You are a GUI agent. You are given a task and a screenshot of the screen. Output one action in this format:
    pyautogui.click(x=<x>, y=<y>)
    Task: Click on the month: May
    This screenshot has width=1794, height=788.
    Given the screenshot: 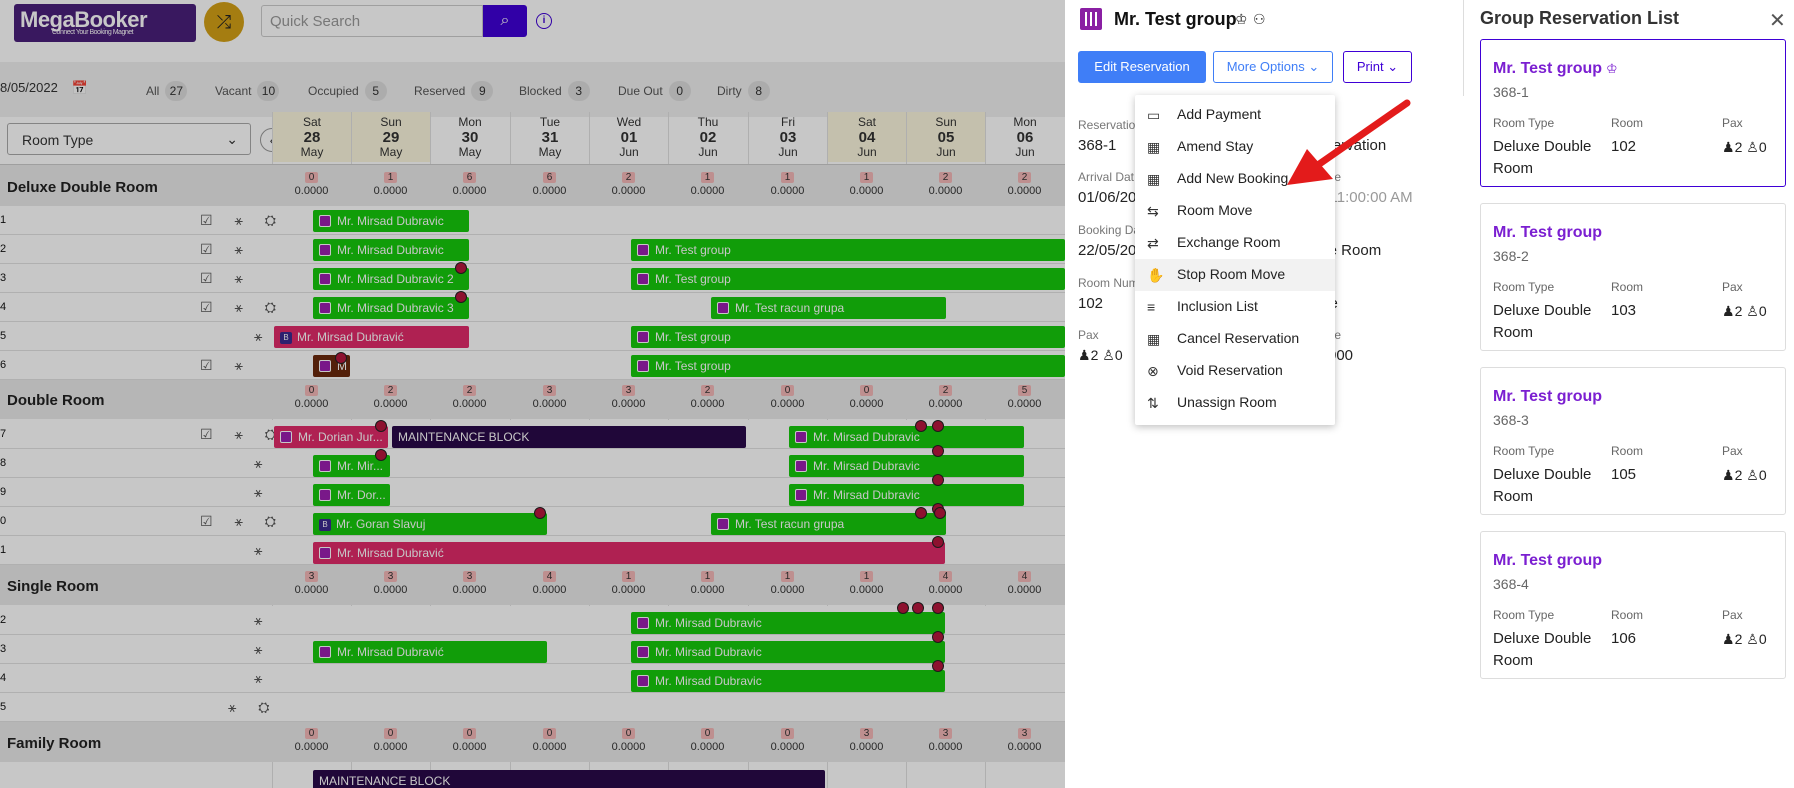 What is the action you would take?
    pyautogui.click(x=391, y=152)
    